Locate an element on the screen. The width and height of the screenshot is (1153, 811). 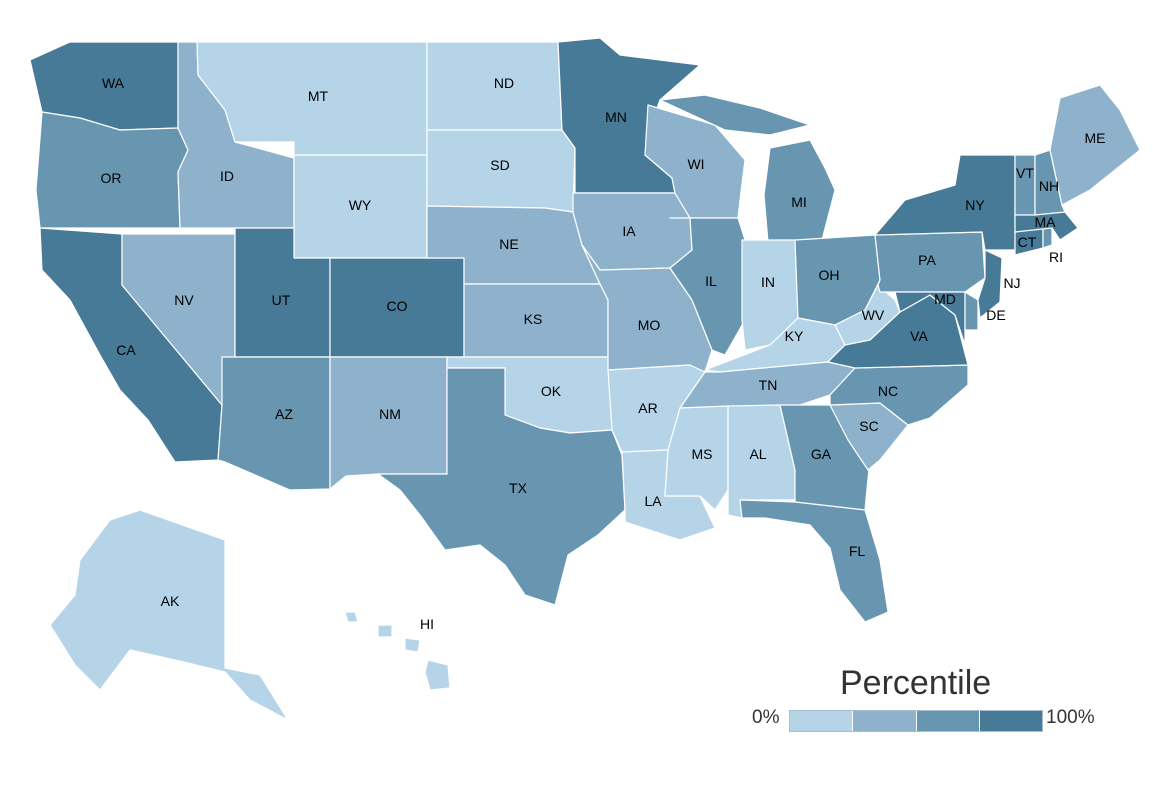
label-MA: MA is located at coordinates (1046, 222).